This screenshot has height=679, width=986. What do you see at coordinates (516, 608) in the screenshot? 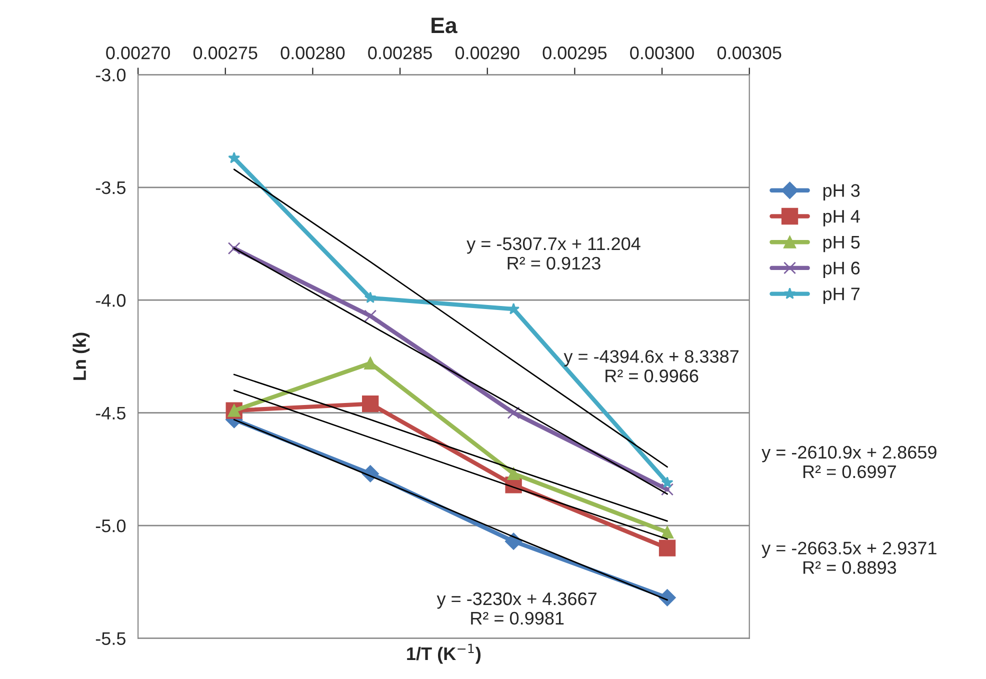
I see `annotation: y = -3230x + 4.3667 R² = 0.9981` at bounding box center [516, 608].